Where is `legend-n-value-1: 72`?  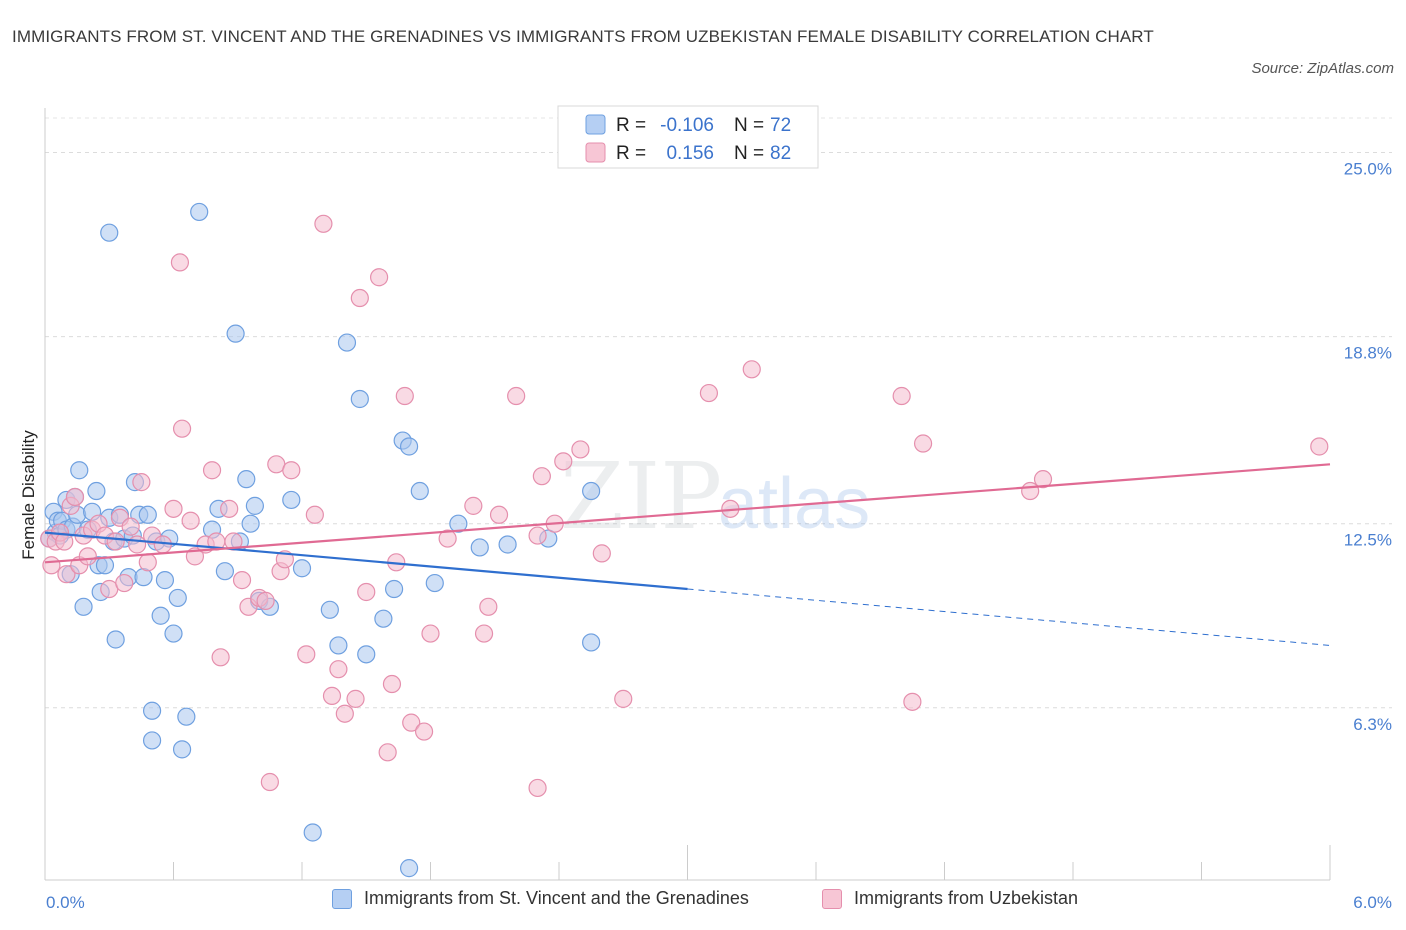
legend-n-value-1: 72 is located at coordinates (780, 125).